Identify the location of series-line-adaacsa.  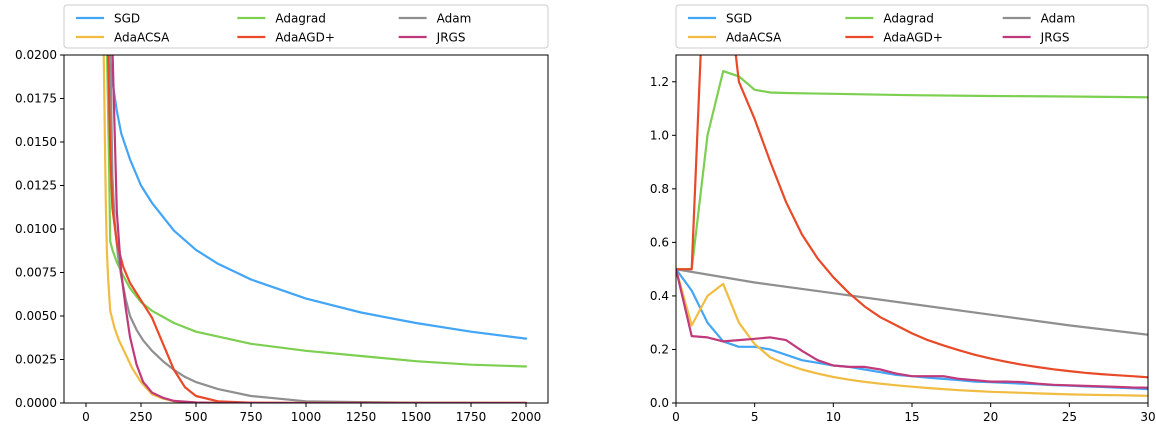
(912, 332).